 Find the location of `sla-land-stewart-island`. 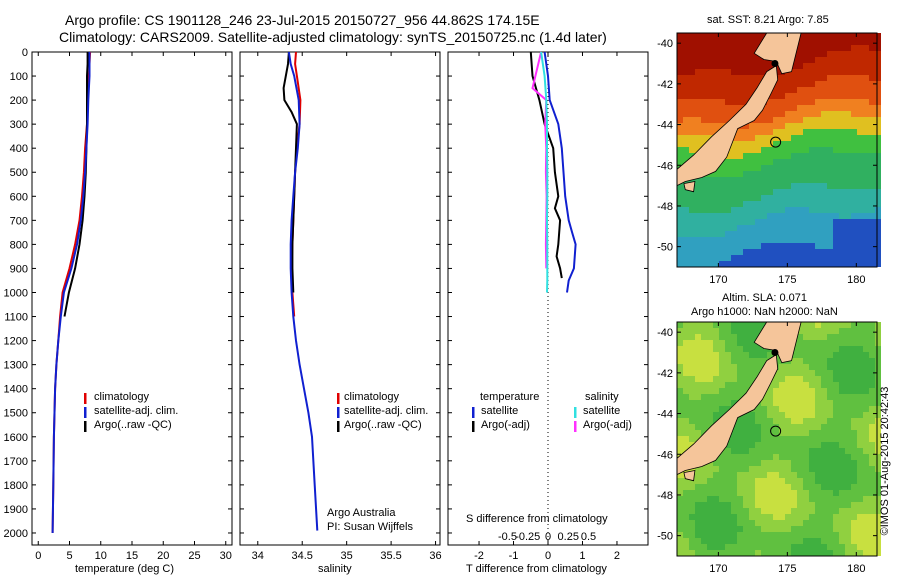

sla-land-stewart-island is located at coordinates (689, 476).